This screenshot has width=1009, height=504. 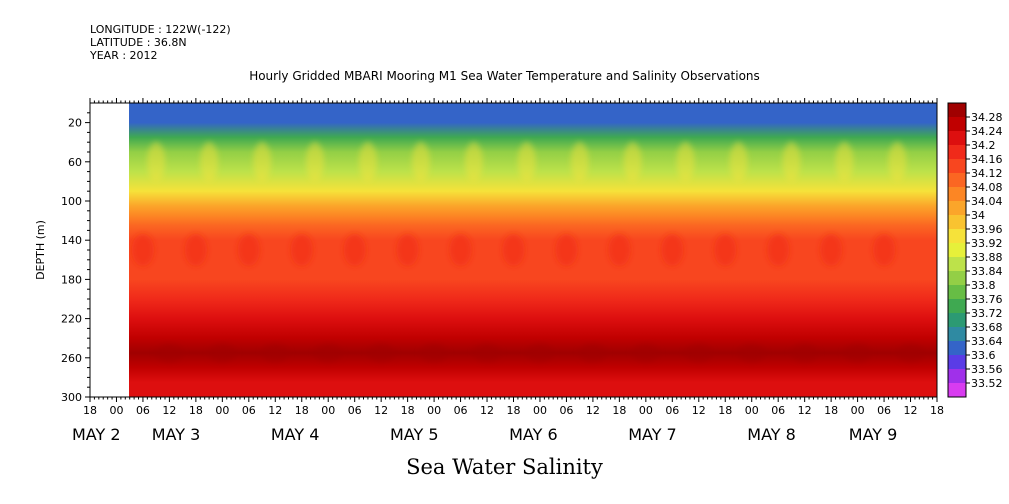 What do you see at coordinates (987, 131) in the screenshot?
I see `colorbar-label: 34.24` at bounding box center [987, 131].